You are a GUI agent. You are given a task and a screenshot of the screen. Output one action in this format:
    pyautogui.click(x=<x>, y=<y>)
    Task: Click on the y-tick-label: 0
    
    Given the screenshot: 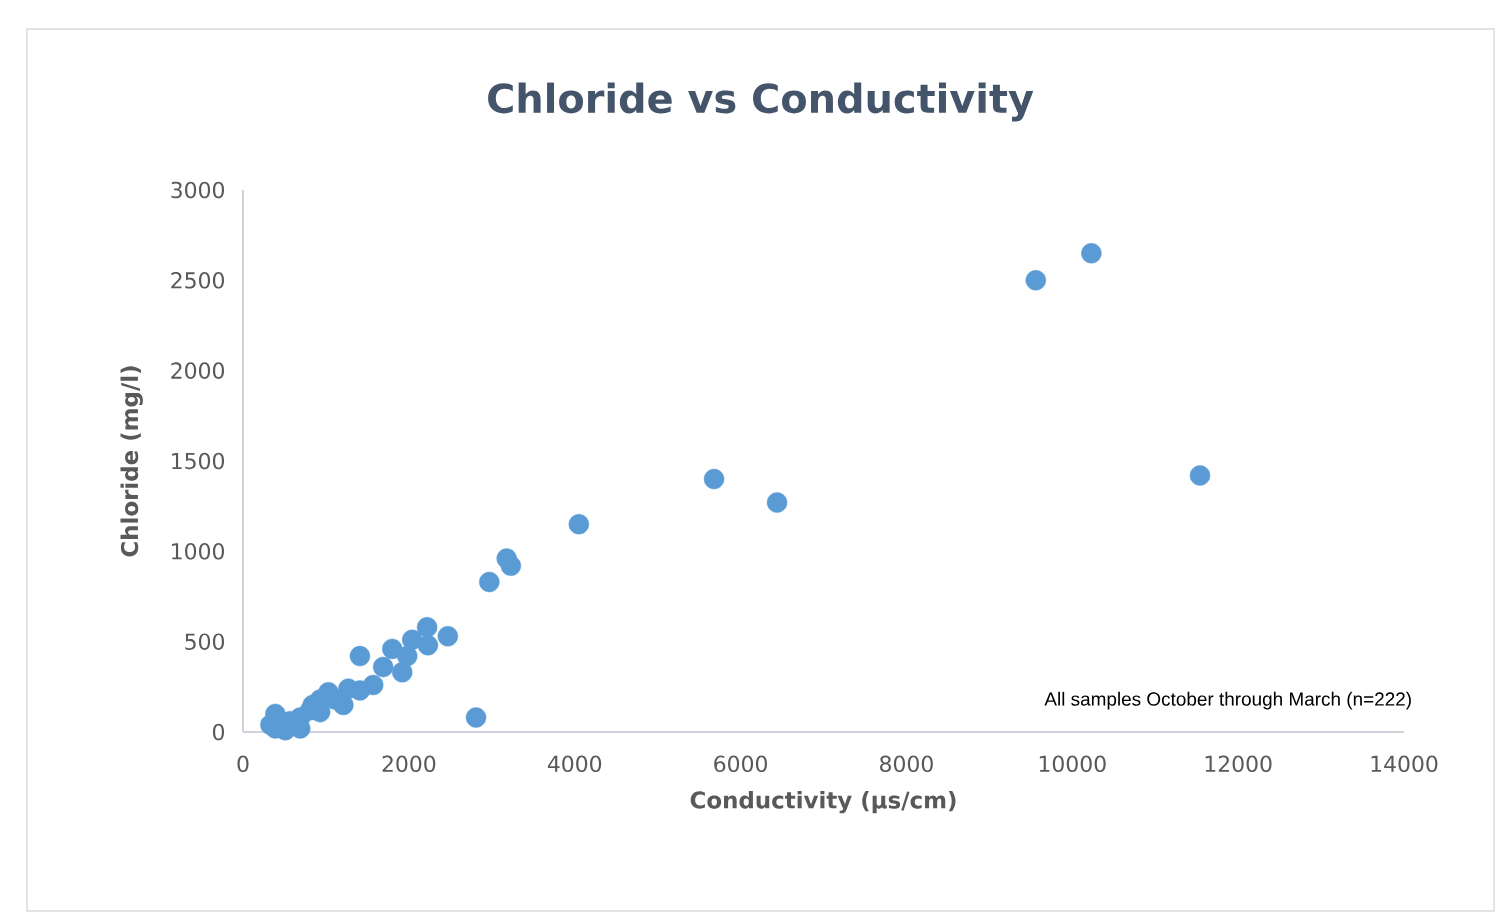 What is the action you would take?
    pyautogui.click(x=218, y=732)
    